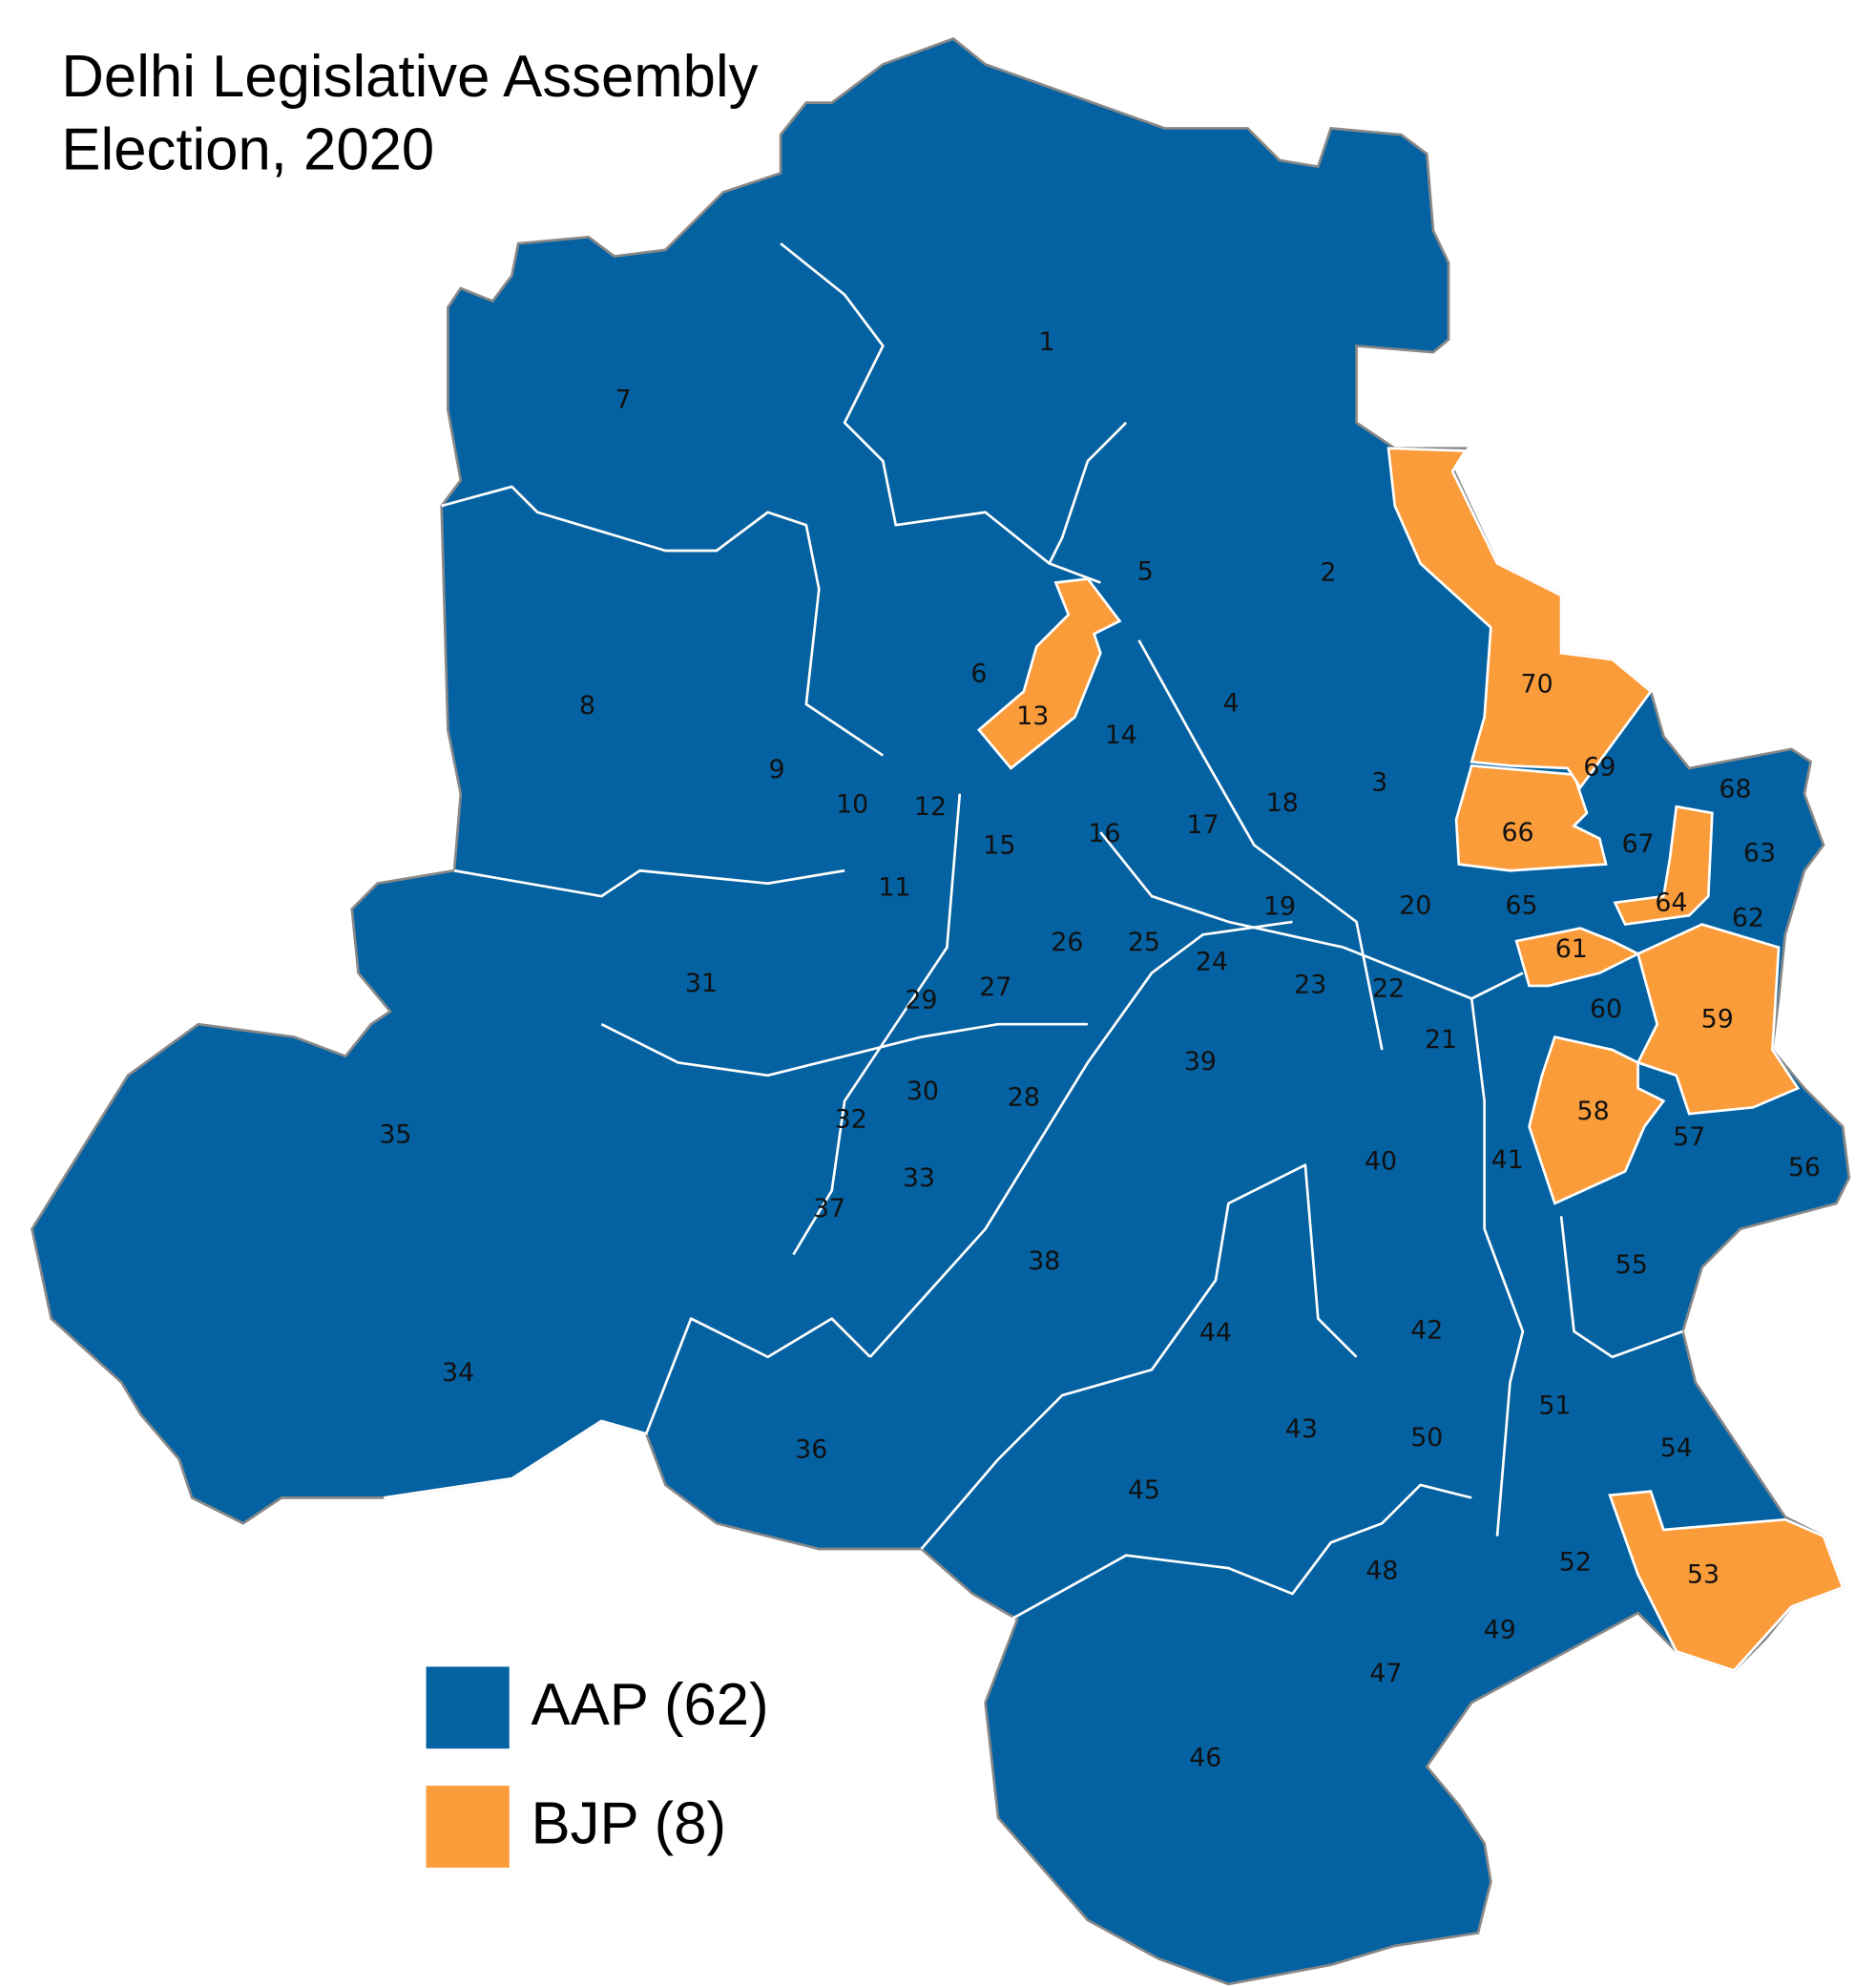 The height and width of the screenshot is (1987, 1876). Describe the element at coordinates (1517, 833) in the screenshot. I see `constituency-label: 66` at that location.